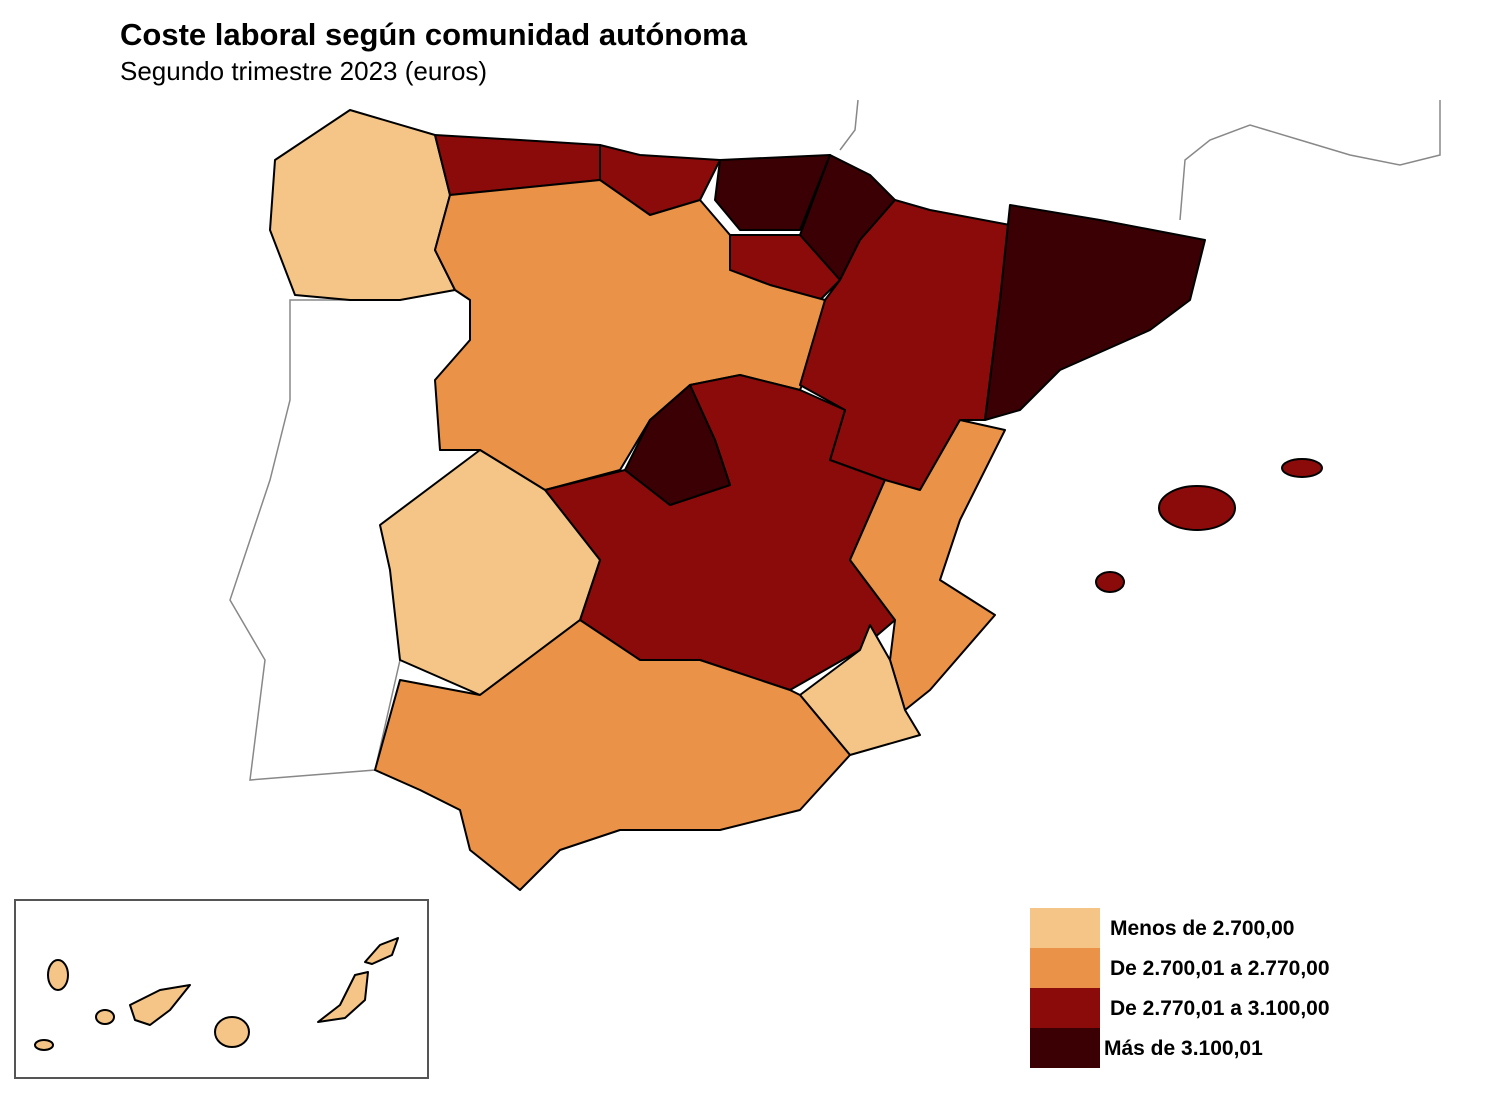  What do you see at coordinates (860, 690) in the screenshot?
I see `murcia` at bounding box center [860, 690].